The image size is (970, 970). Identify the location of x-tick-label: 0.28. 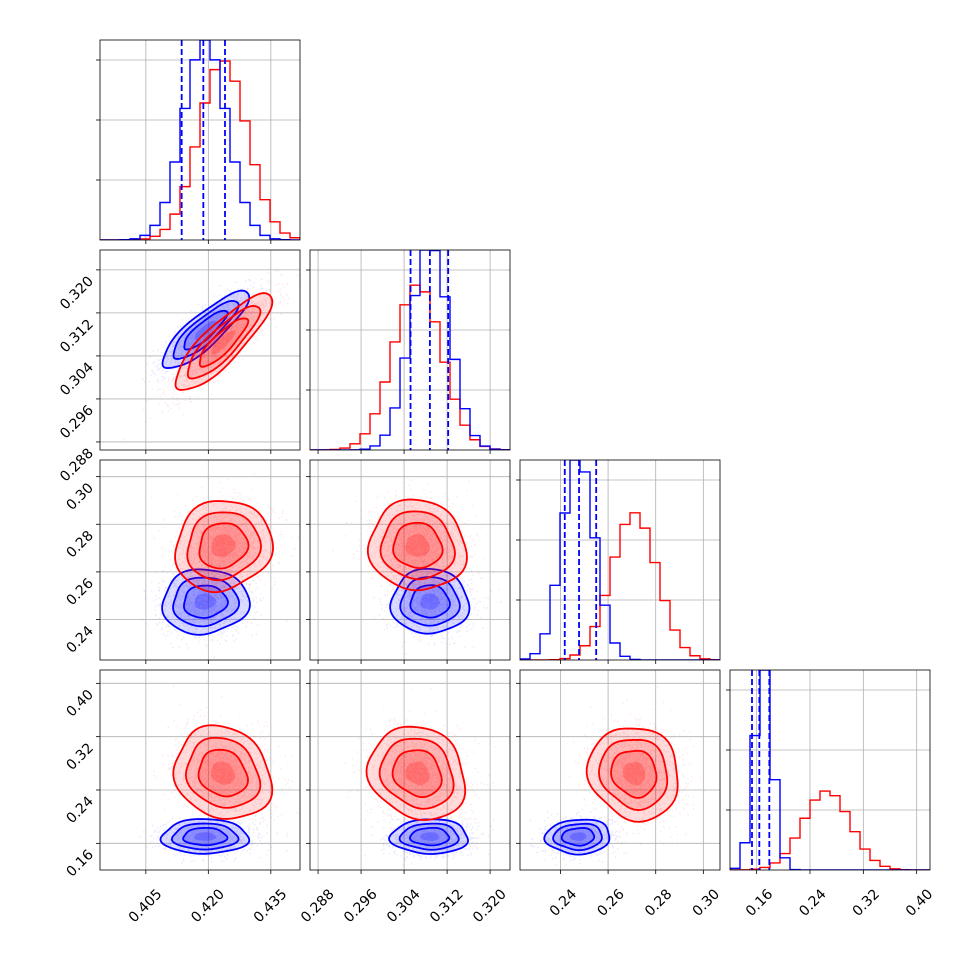
(658, 902).